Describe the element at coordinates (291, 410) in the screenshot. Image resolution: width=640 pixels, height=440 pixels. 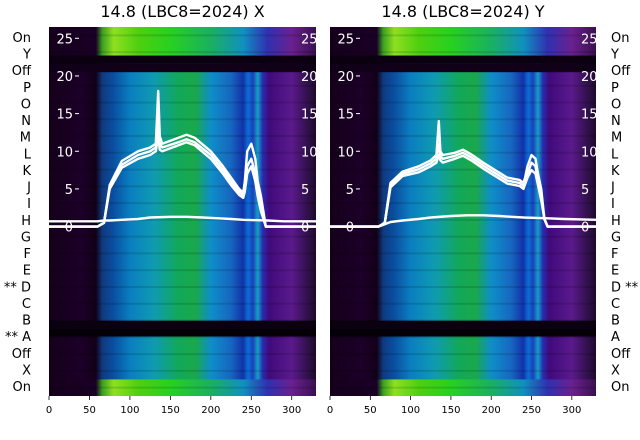
I see `x-tick-label: 300` at that location.